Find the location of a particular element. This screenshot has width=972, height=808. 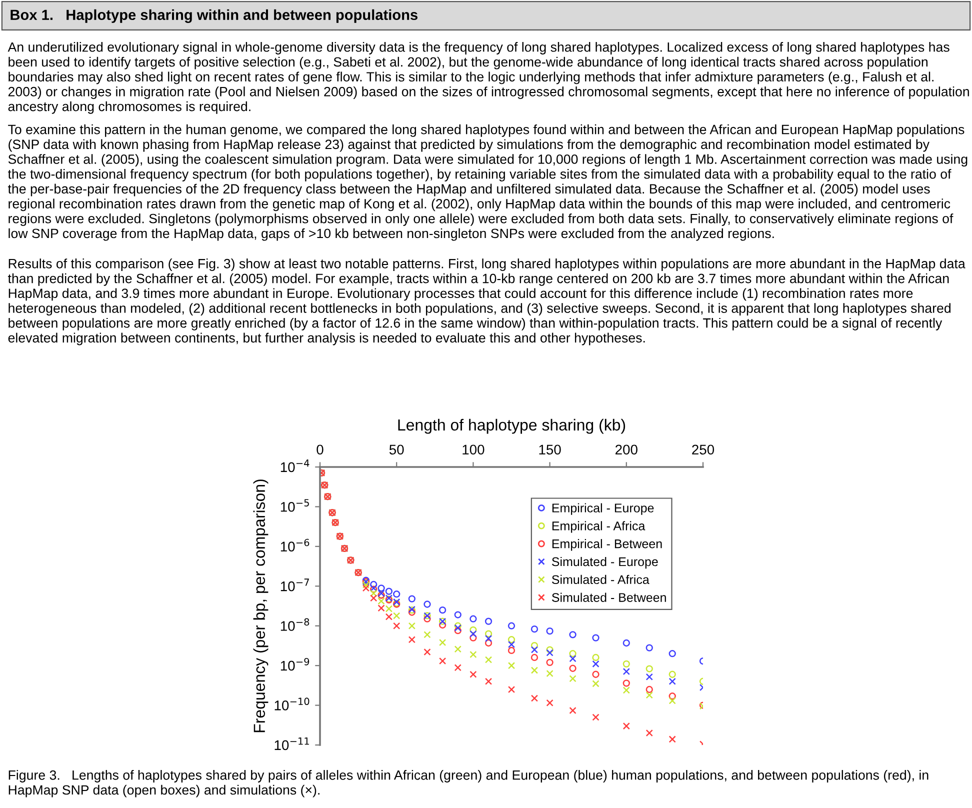

caption: Figure 3. Lengths of haplotypes shared by pairs of alleles within African (green) and European (blue) human populations, and between populations (red), in HapMap SNP data (open boxes) and simulations (×). is located at coordinates (468, 784).